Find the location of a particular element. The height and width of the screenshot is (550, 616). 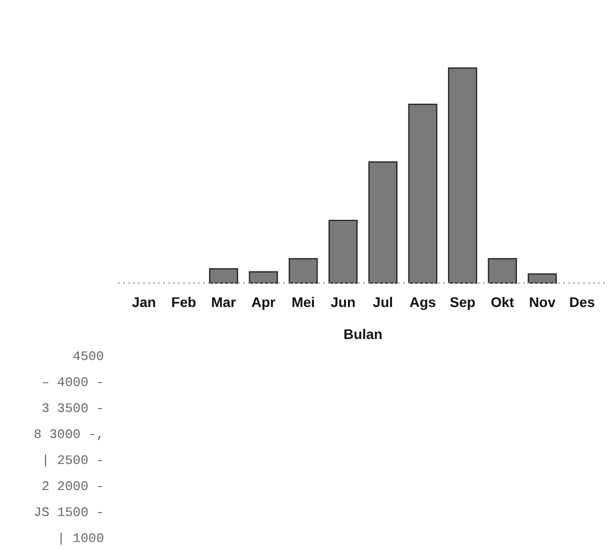

x-tick-label: Ags is located at coordinates (423, 302).